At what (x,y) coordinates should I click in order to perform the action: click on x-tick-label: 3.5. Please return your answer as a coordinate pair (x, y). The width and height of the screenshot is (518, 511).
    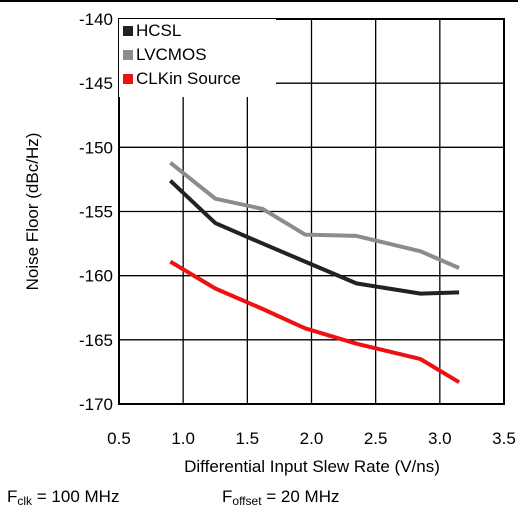
    Looking at the image, I should click on (504, 438).